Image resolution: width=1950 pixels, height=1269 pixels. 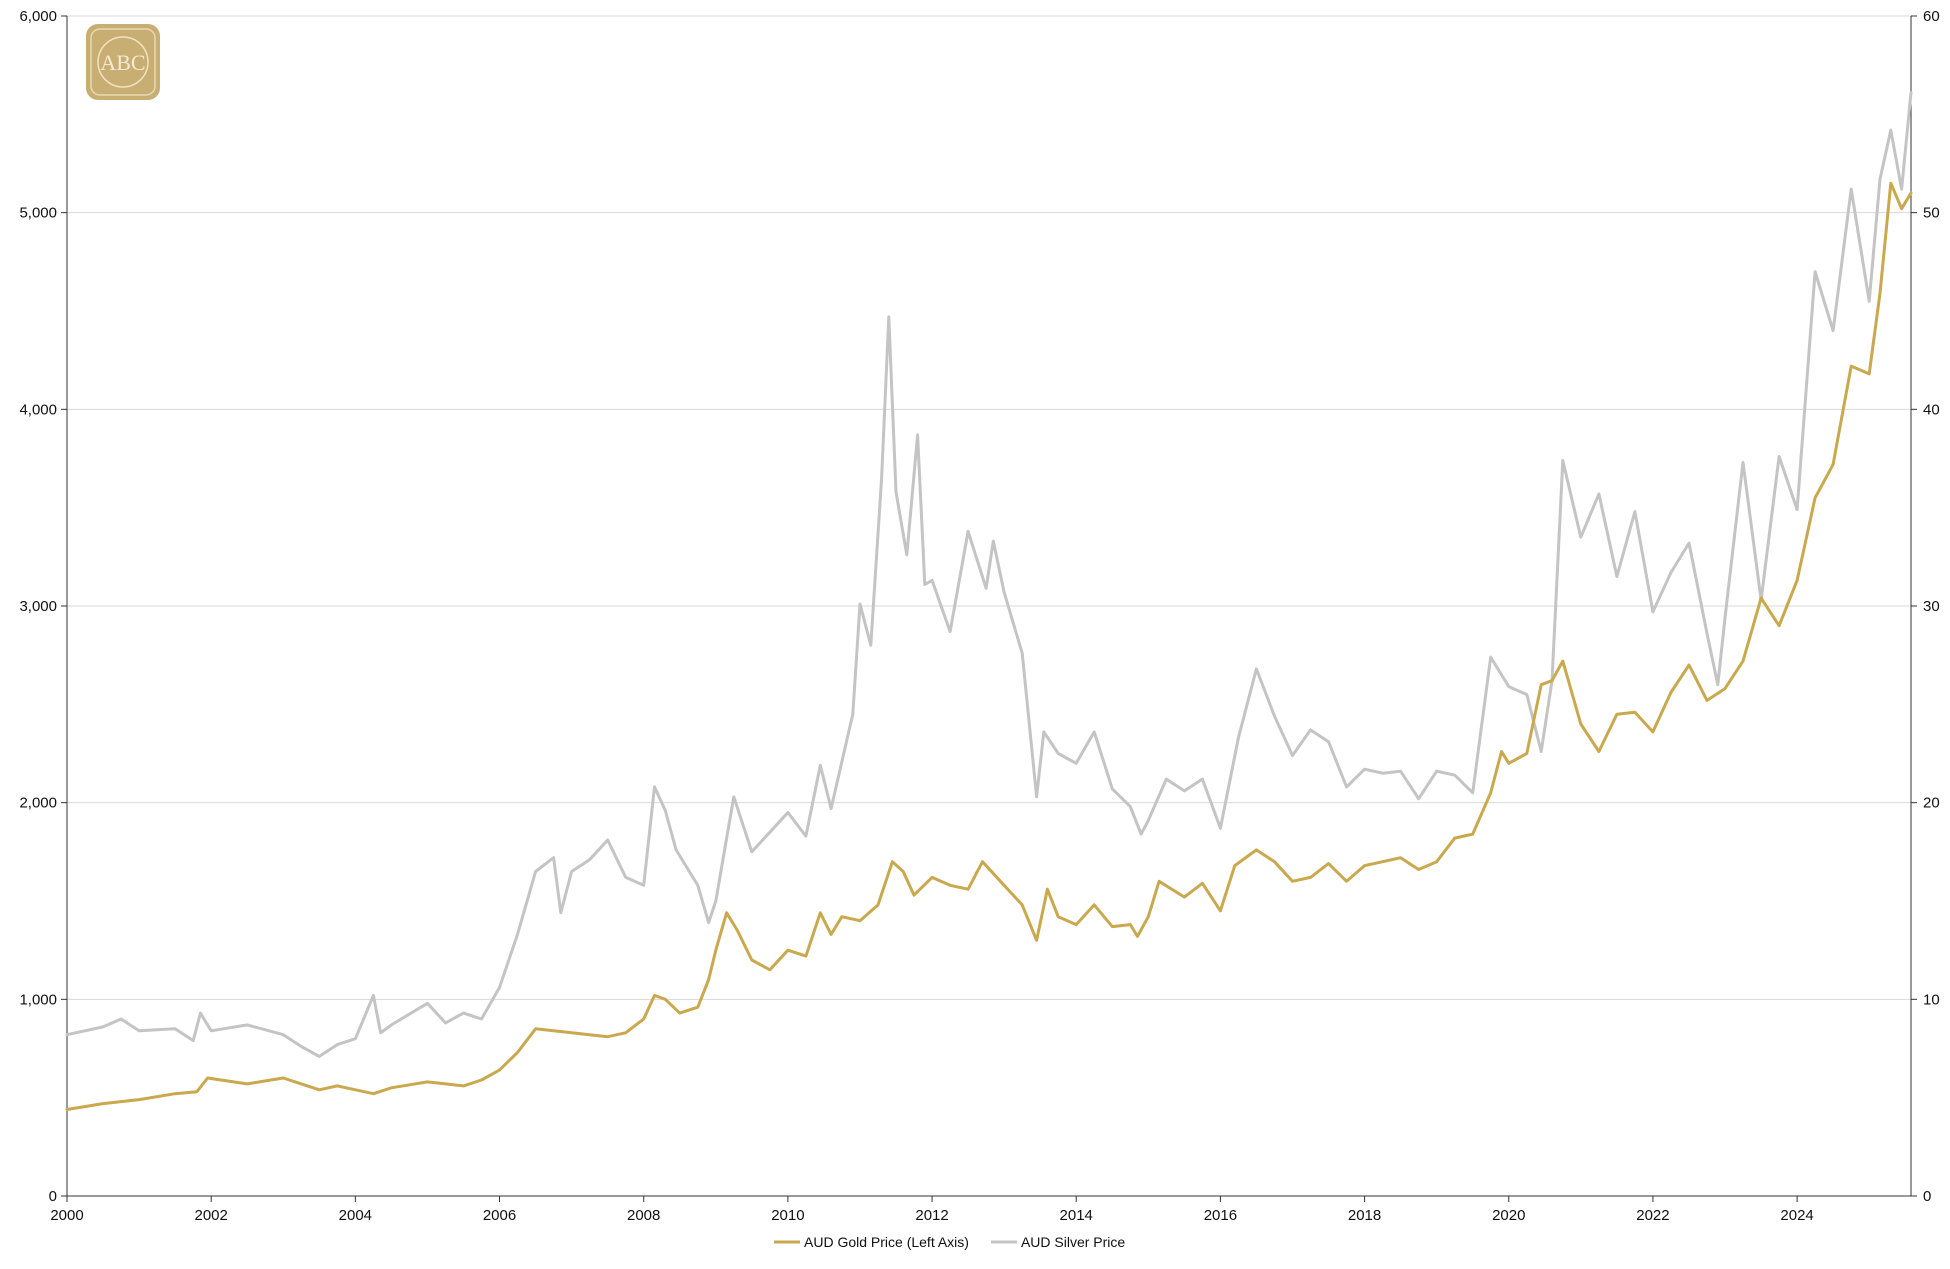 I want to click on x-tick-label: 2006, so click(x=499, y=1215).